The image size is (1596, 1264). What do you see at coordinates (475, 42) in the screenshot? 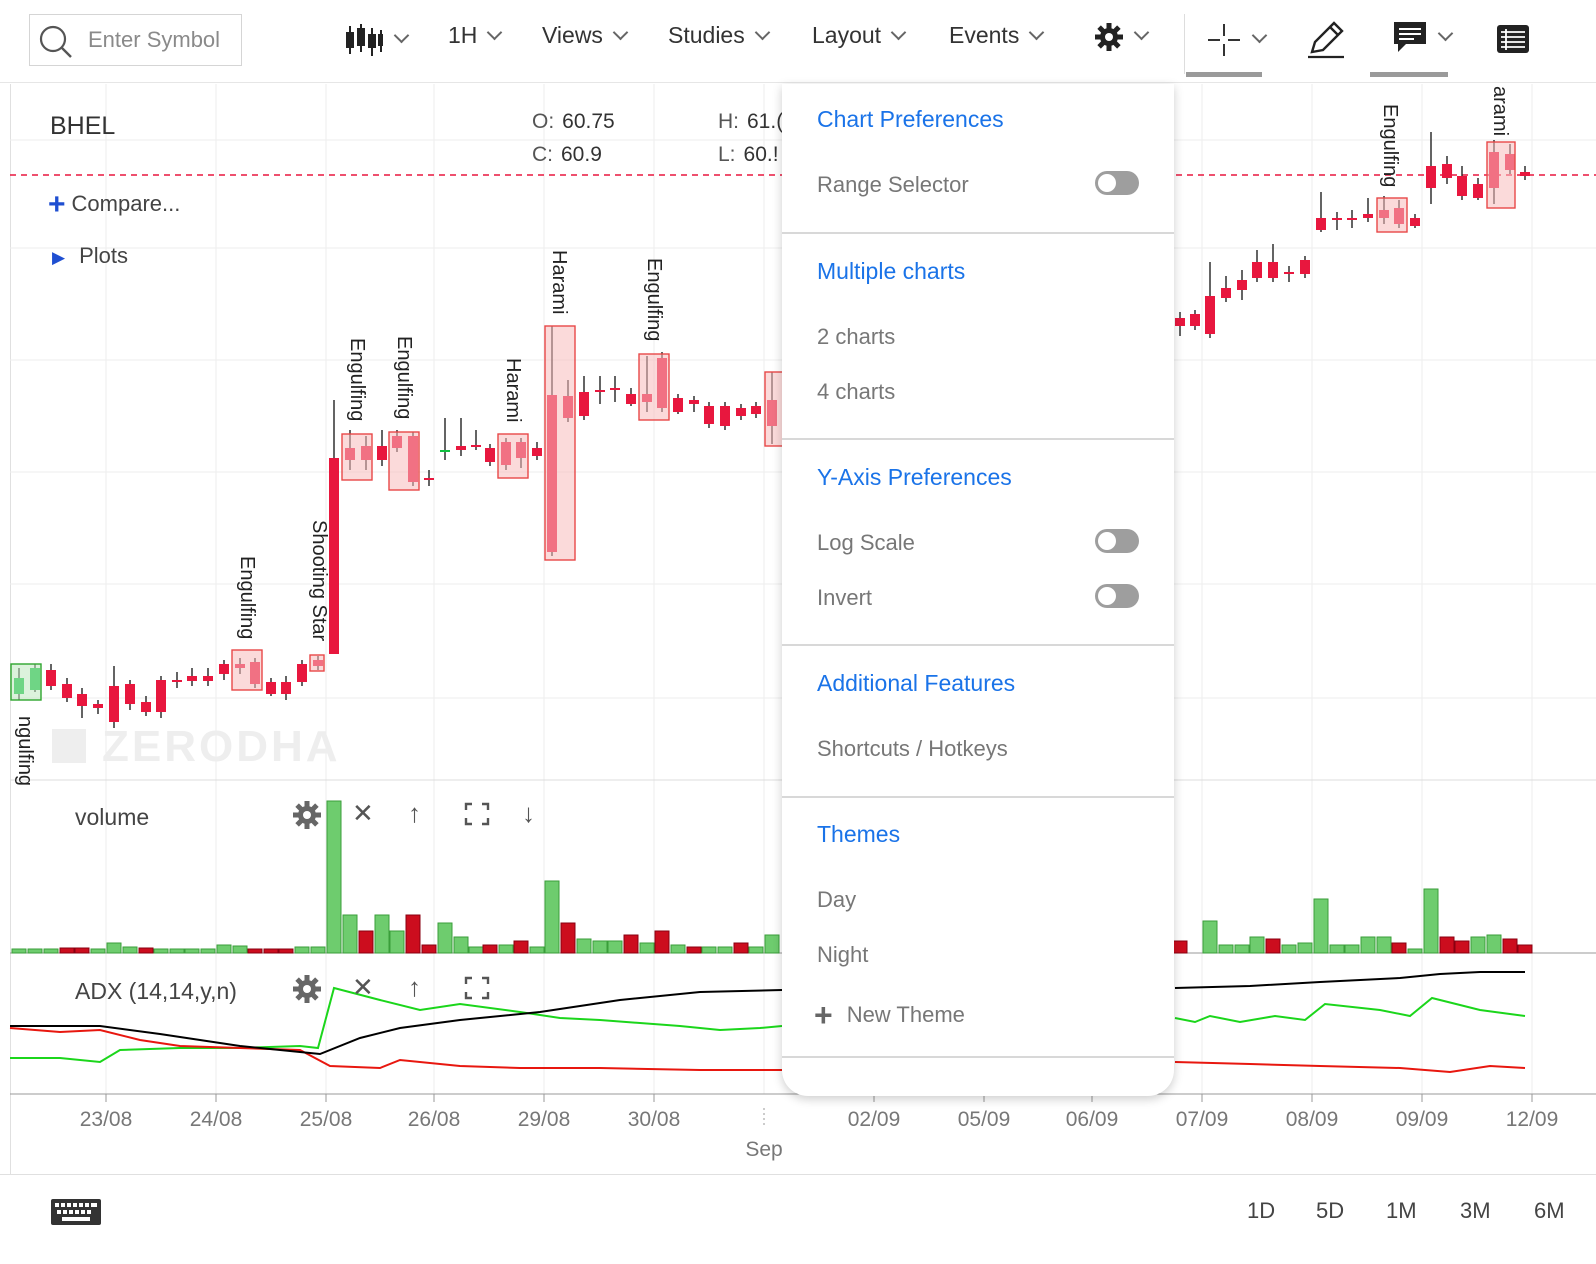
I see `interval-dropdown: 1H` at bounding box center [475, 42].